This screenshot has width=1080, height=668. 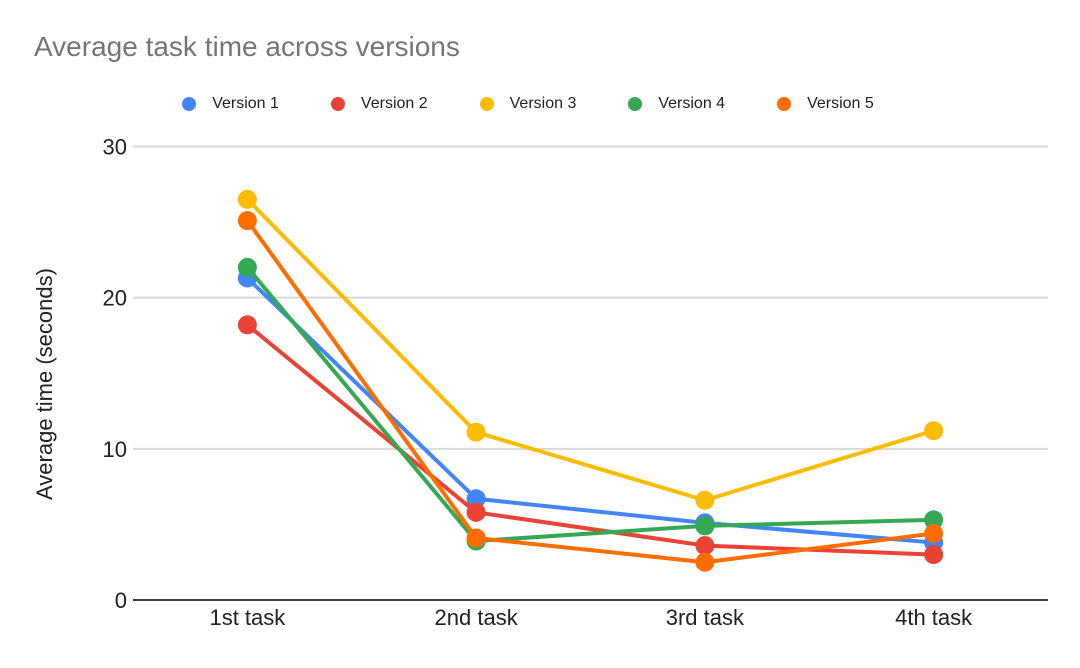 What do you see at coordinates (115, 298) in the screenshot?
I see `y-tick-label-20: 20` at bounding box center [115, 298].